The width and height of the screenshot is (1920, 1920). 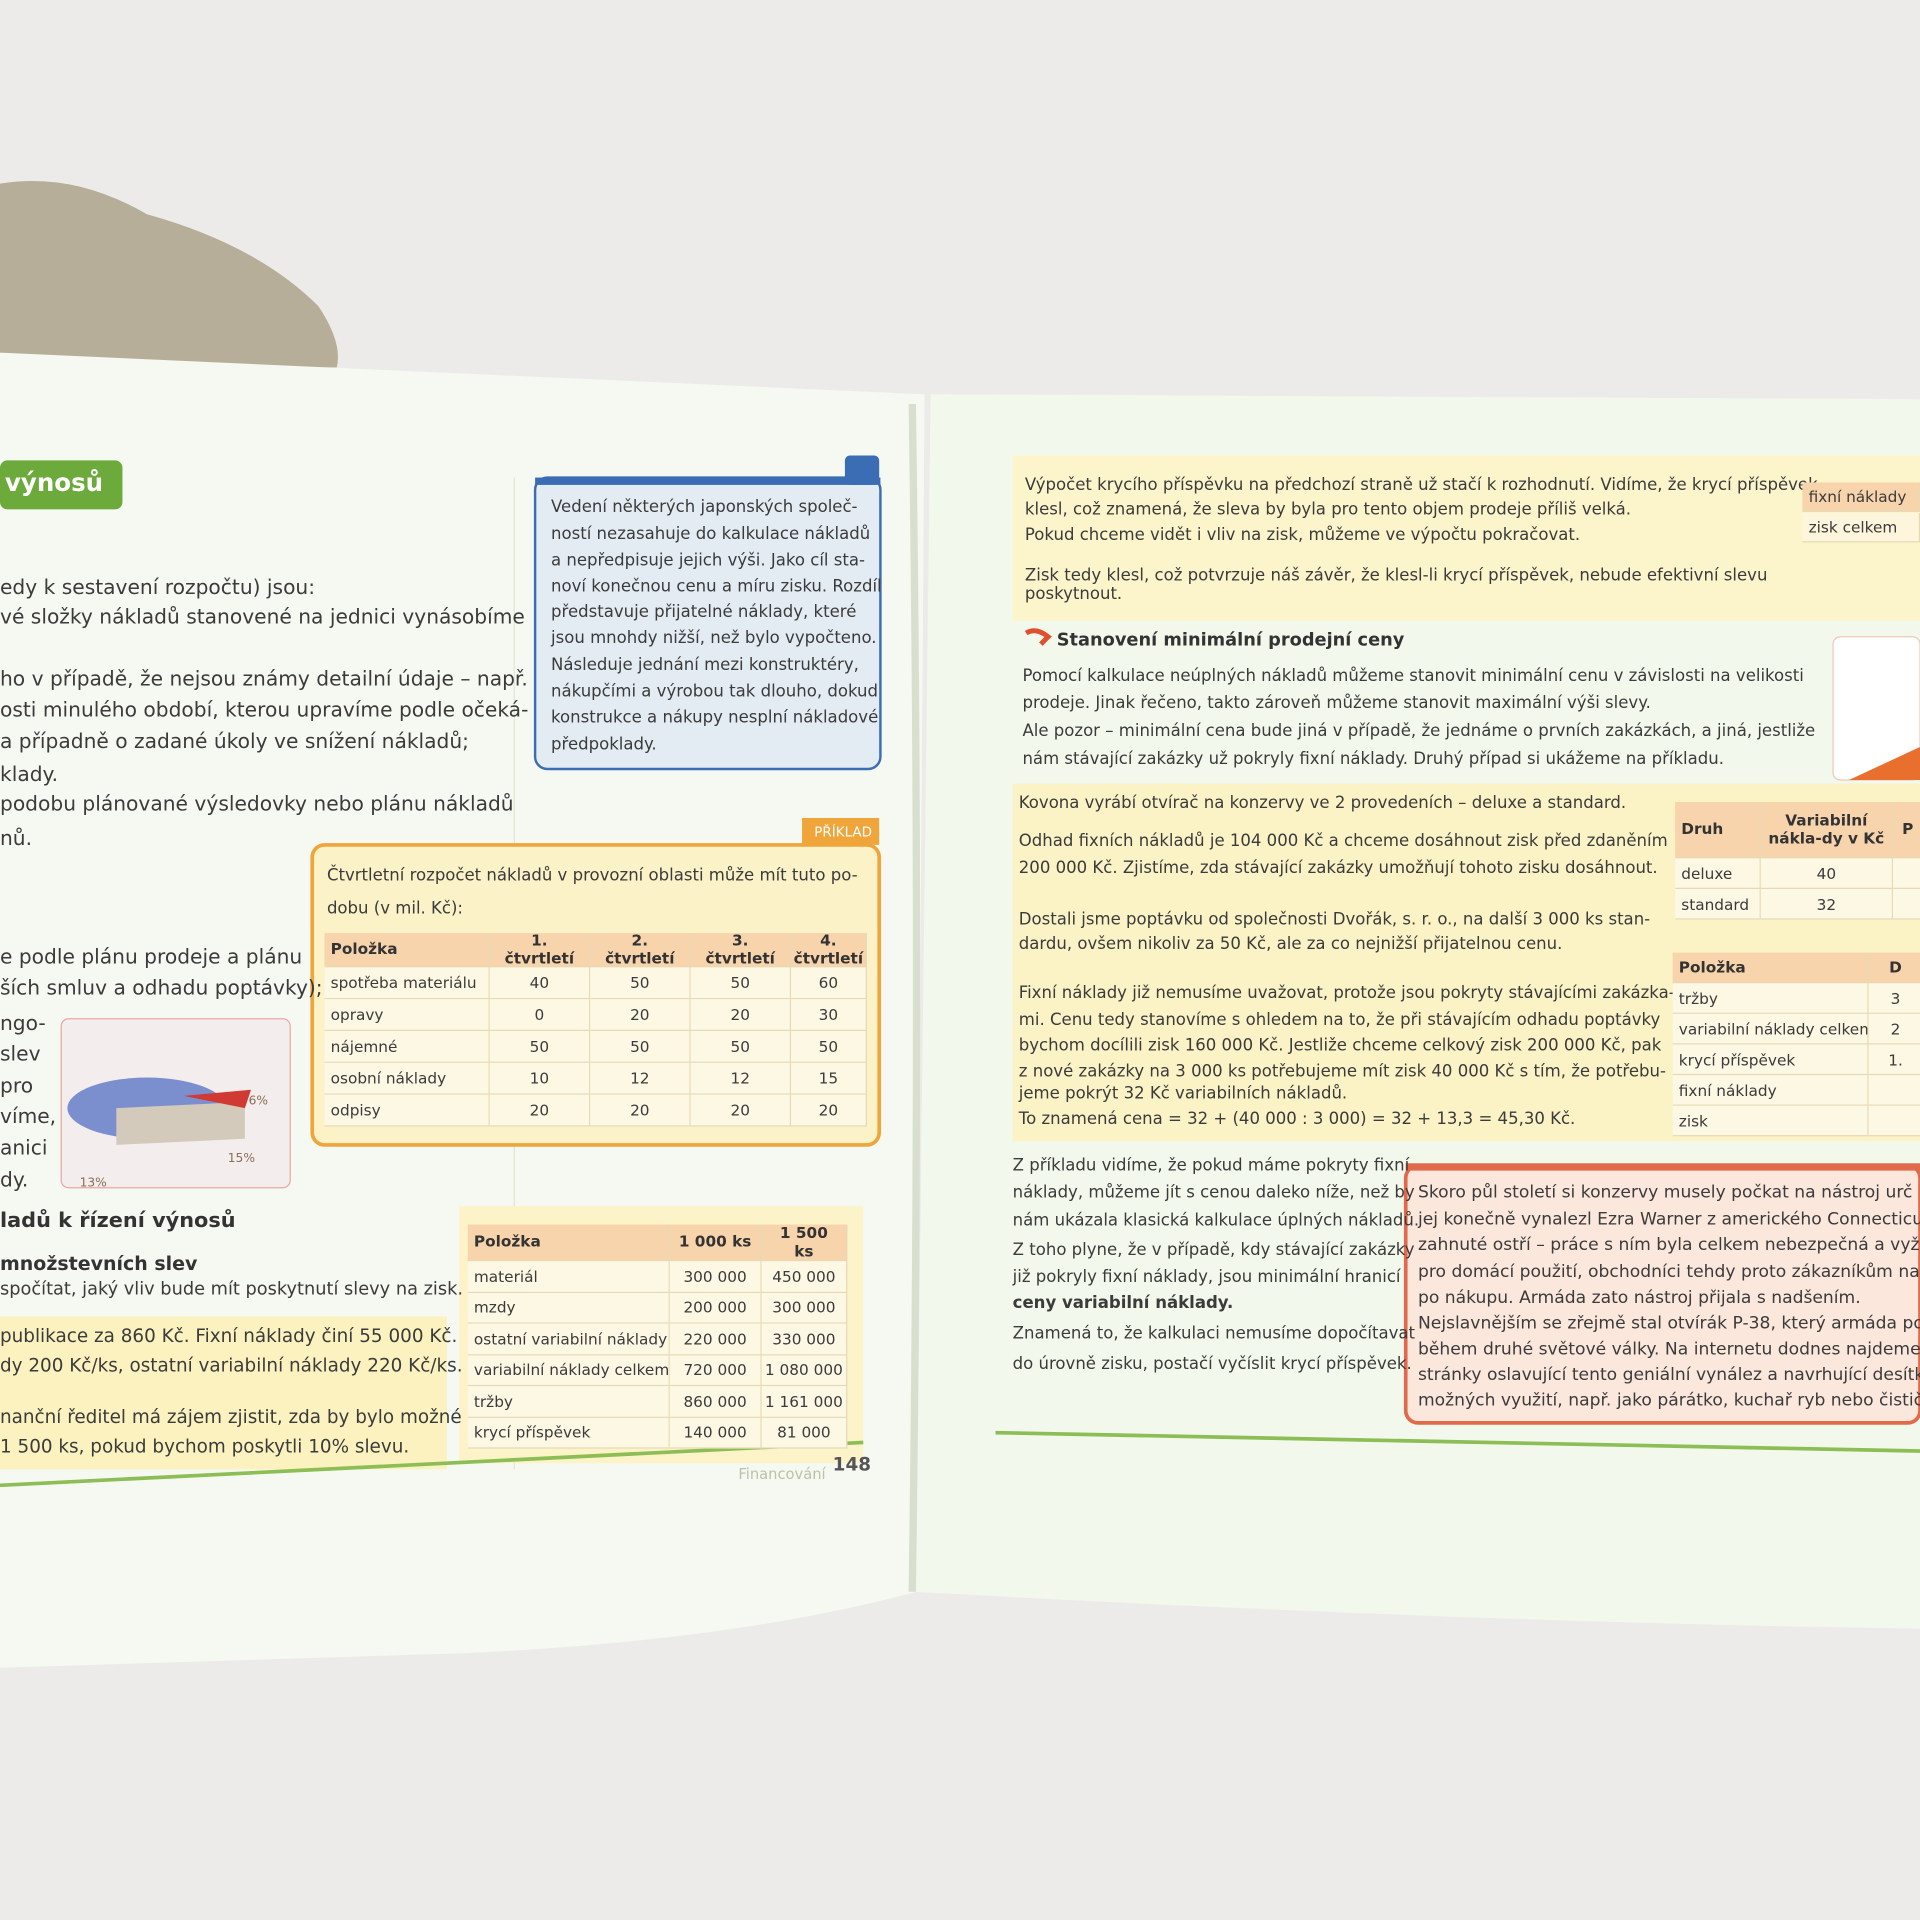 I want to click on table-cell: 860 000, so click(x=715, y=1402).